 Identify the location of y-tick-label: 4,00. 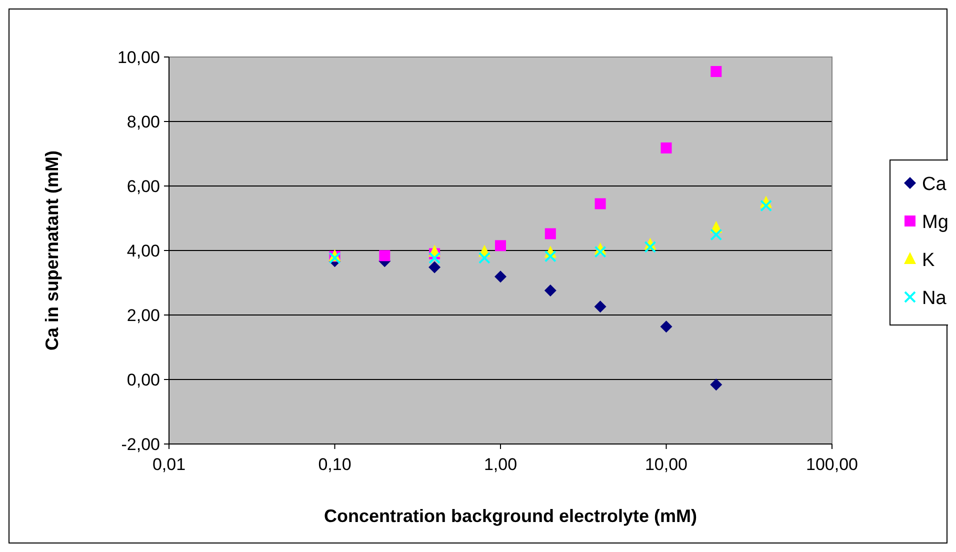
(143, 251).